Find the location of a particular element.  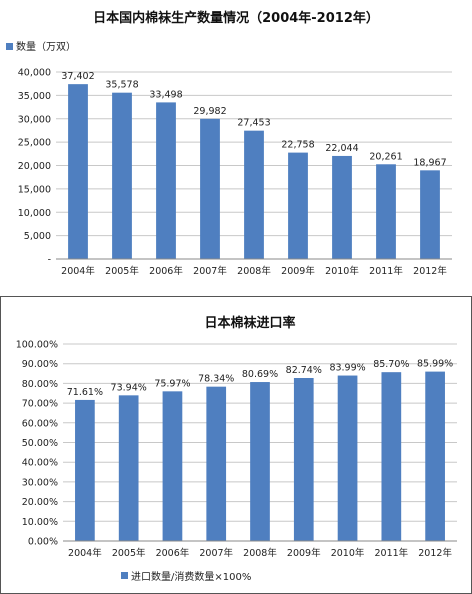

c1-x-tick: 2004年 is located at coordinates (78, 271).